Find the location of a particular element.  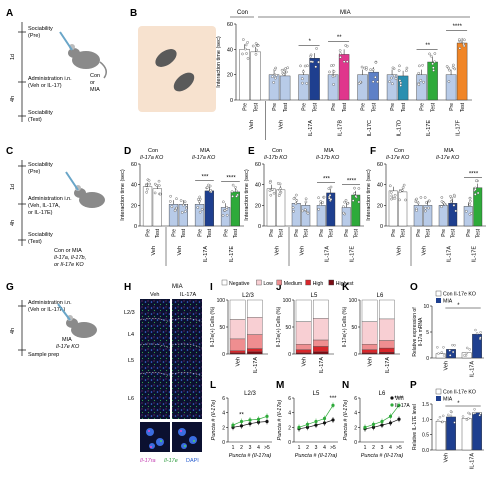

svg-text: (Veh or IL-17) is located at coordinates (45, 86).